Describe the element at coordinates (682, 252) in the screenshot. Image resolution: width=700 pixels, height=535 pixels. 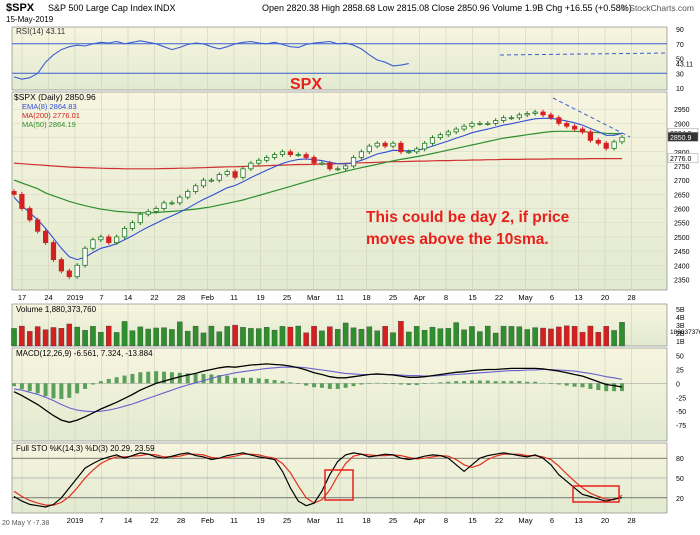
I see `price-y-tick-label: 2450` at that location.